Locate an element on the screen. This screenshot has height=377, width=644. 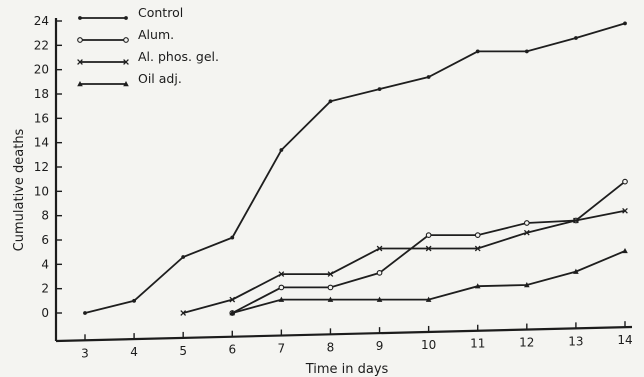
x-axis-label: Time in days is located at coordinates (347, 369).